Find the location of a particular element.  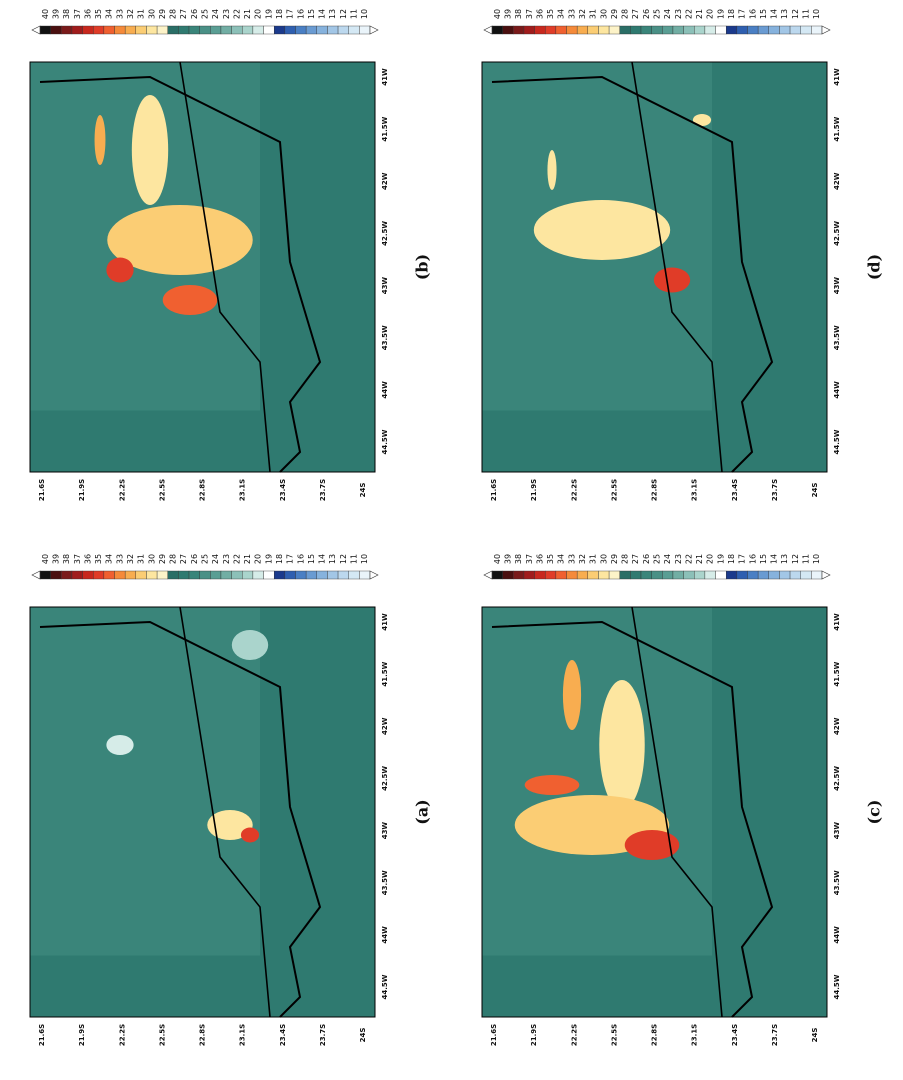

lat-label: 21.6S is located at coordinates (42, 490).